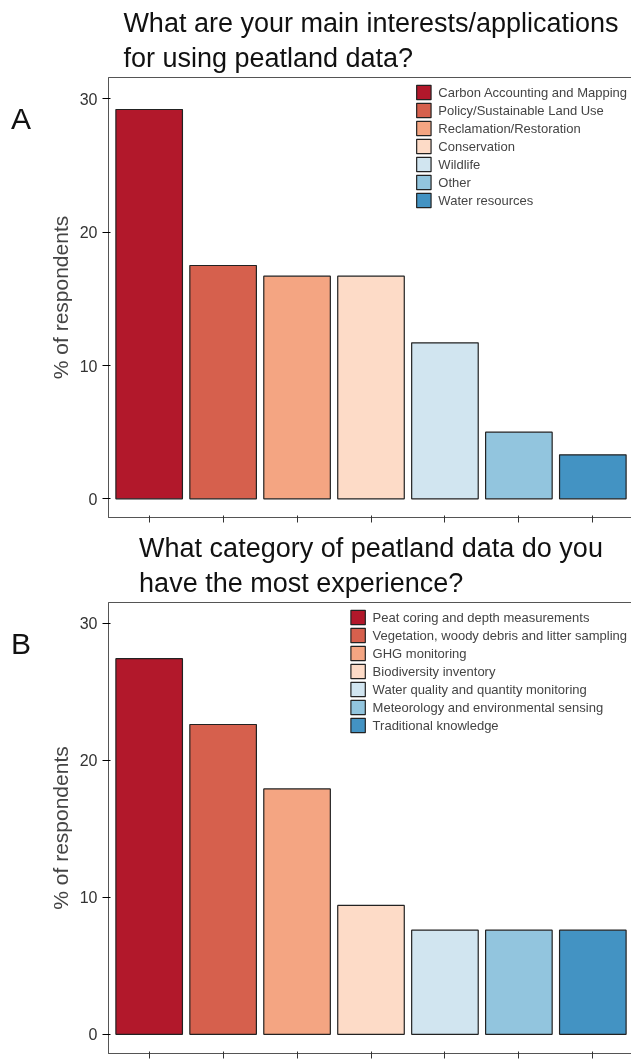 This screenshot has width=631, height=1063. I want to click on legend-label: Carbon Accounting and Mapping, so click(532, 92).